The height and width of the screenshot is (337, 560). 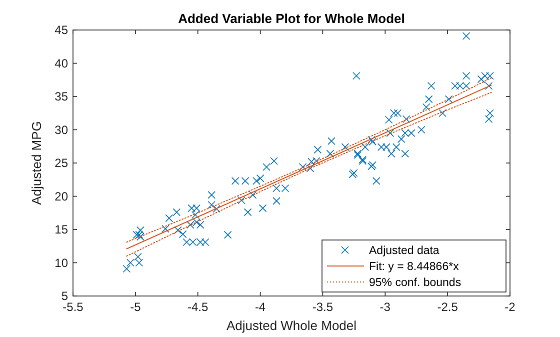 I want to click on y-tick-label: 30, so click(x=61, y=129).